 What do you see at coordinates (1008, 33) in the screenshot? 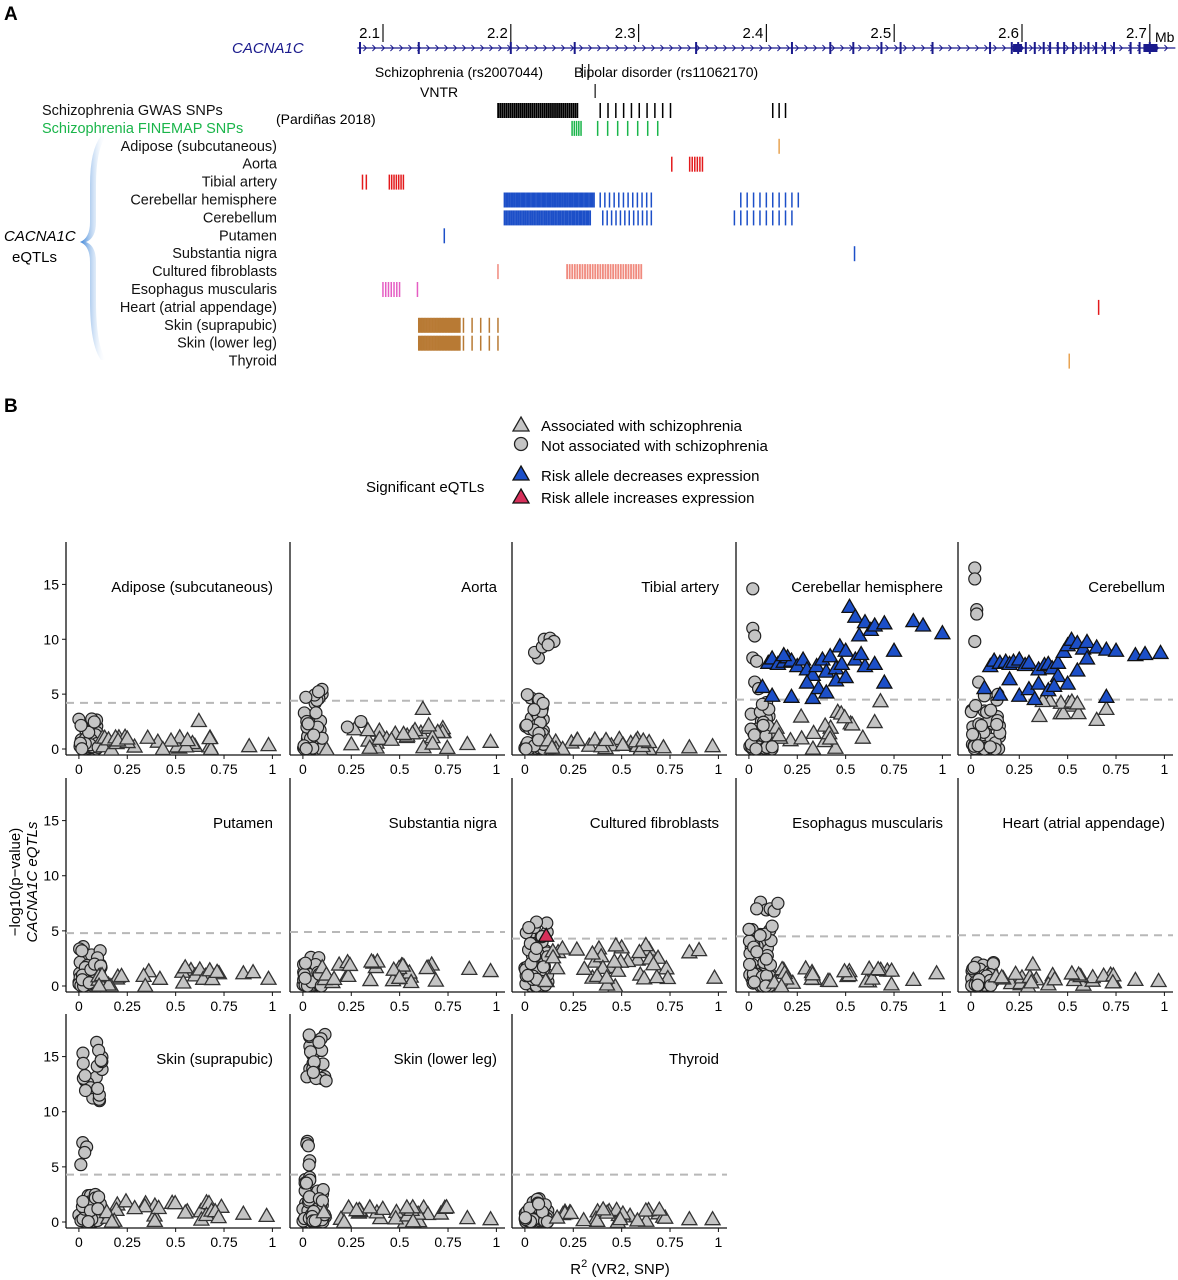
I see `axis-tick-label: 2.6` at bounding box center [1008, 33].